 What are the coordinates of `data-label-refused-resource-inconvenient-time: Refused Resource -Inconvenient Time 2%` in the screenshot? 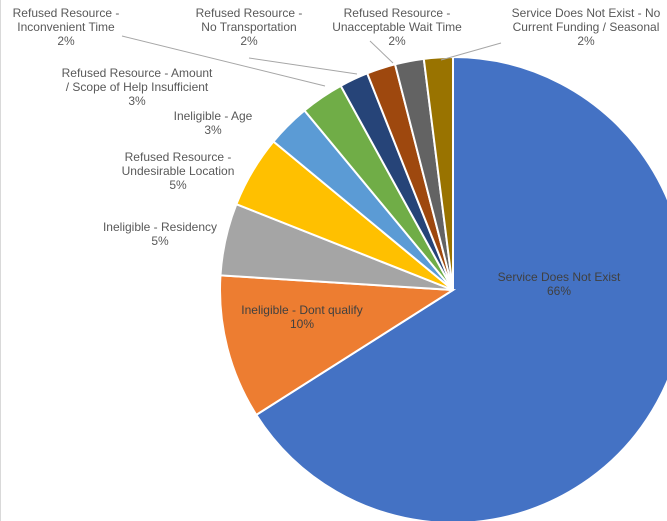 It's located at (66, 27).